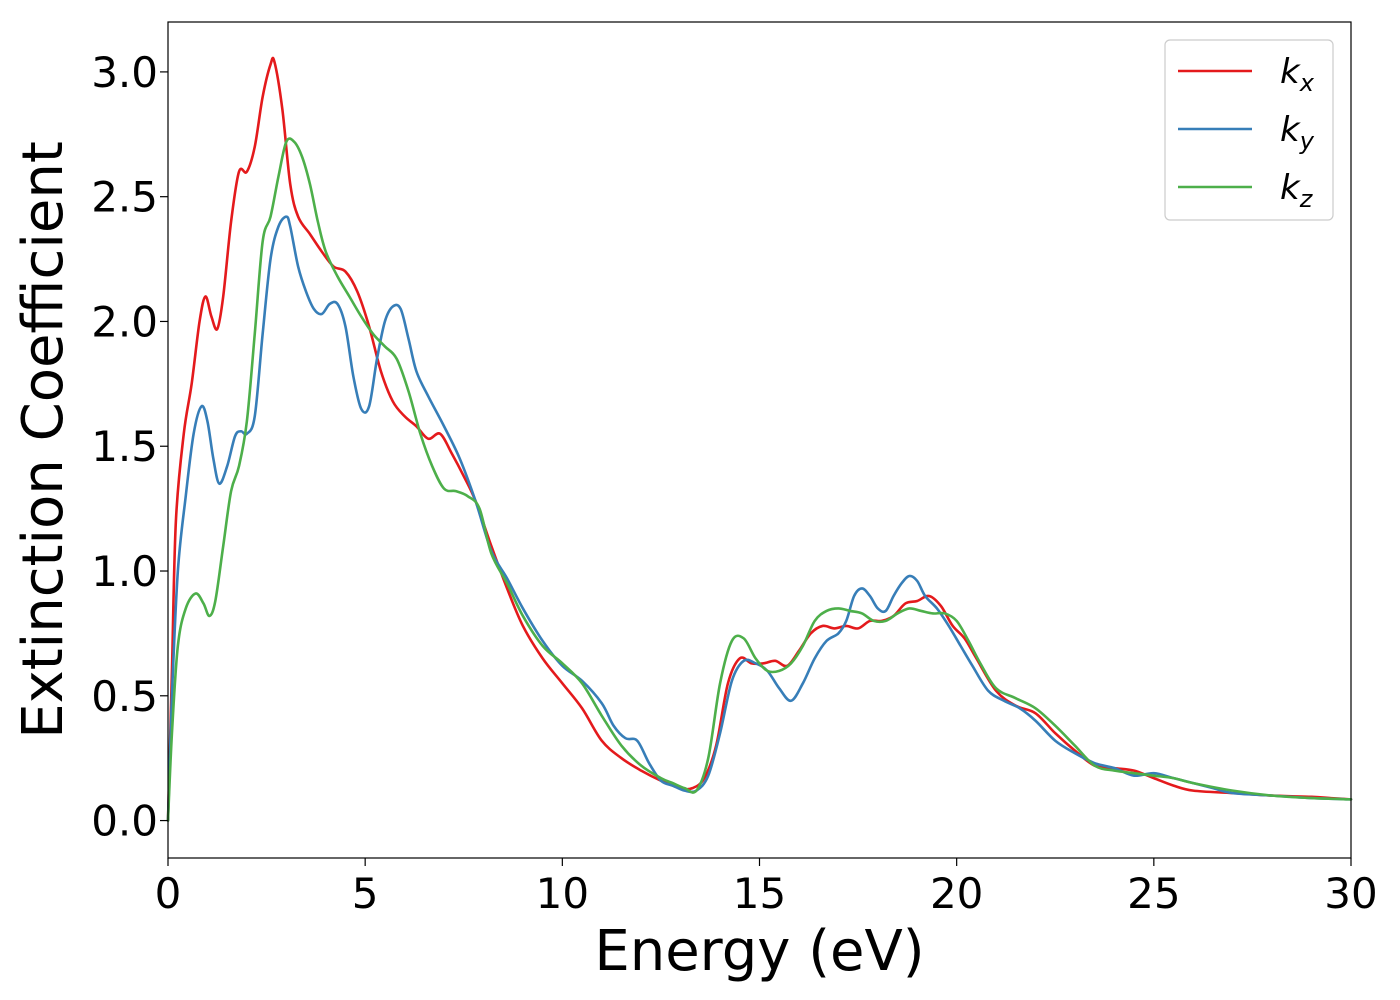 This screenshot has width=1400, height=1000. Describe the element at coordinates (43, 440) in the screenshot. I see `y-axis-title: Extinction Coefficient` at that location.